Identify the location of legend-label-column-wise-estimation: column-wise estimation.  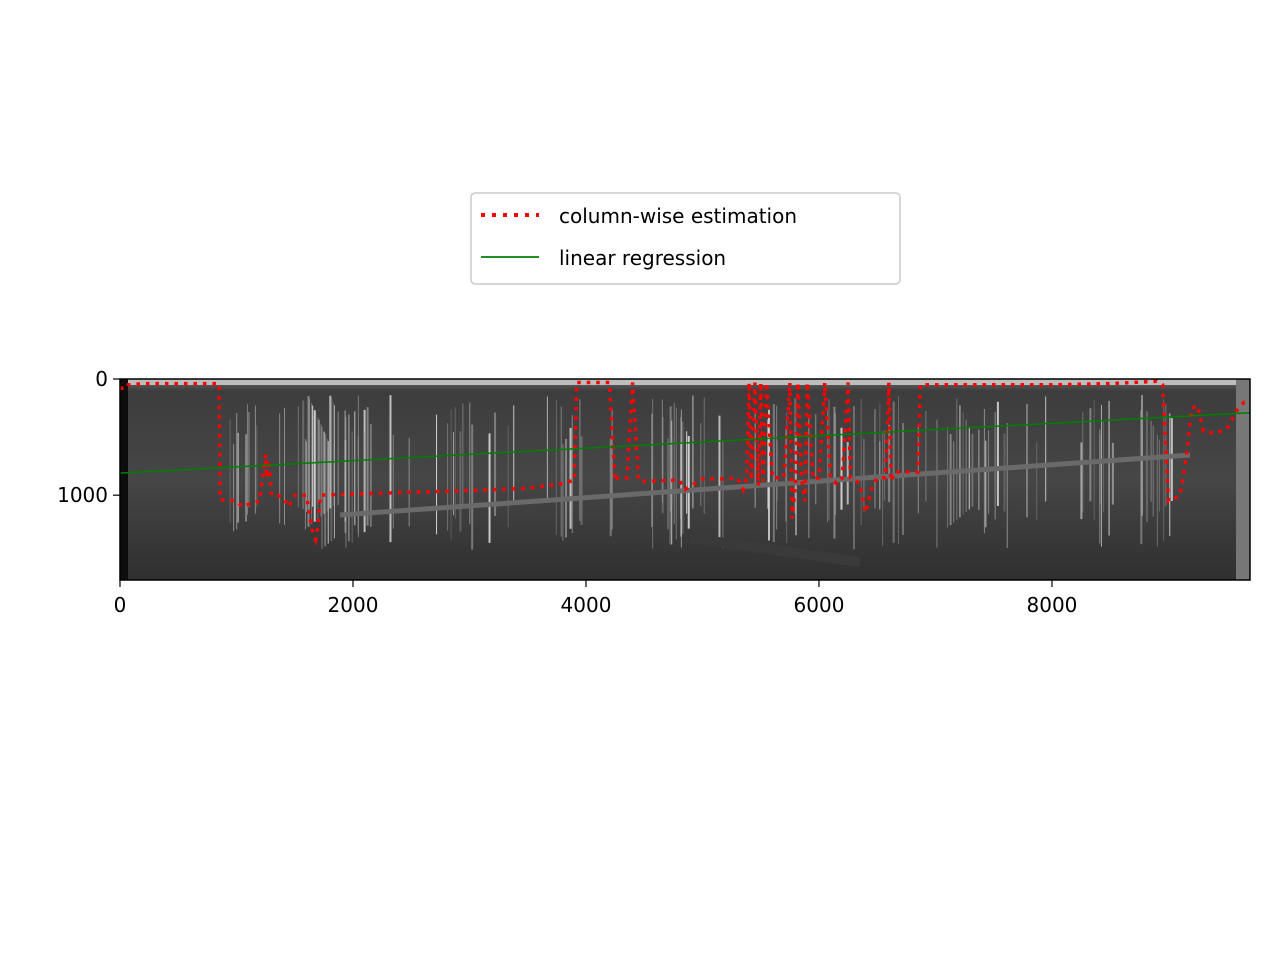
(678, 216).